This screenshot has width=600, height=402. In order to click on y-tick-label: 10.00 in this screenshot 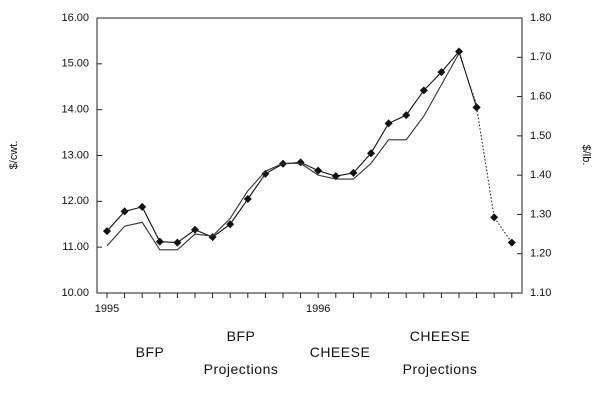, I will do `click(75, 293)`.